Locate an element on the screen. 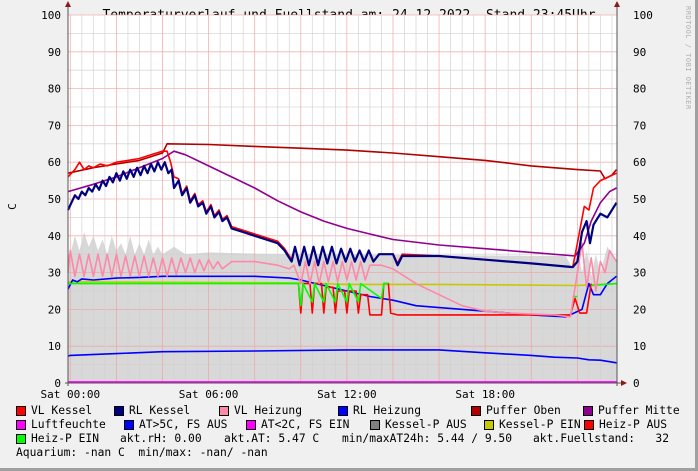  legend-item: VL Kessel is located at coordinates (54, 410).